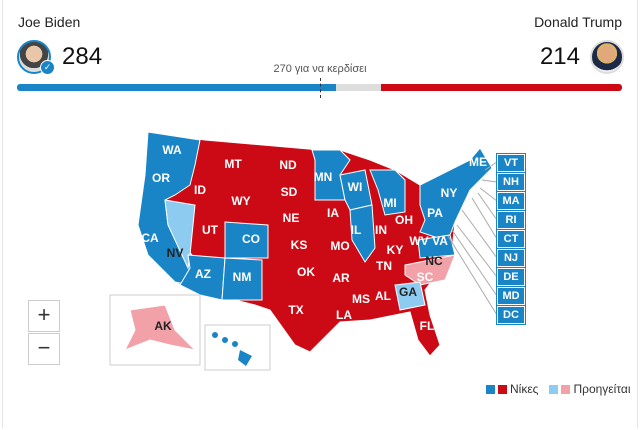 The image size is (640, 430). Describe the element at coordinates (163, 326) in the screenshot. I see `state-ak: AK` at that location.